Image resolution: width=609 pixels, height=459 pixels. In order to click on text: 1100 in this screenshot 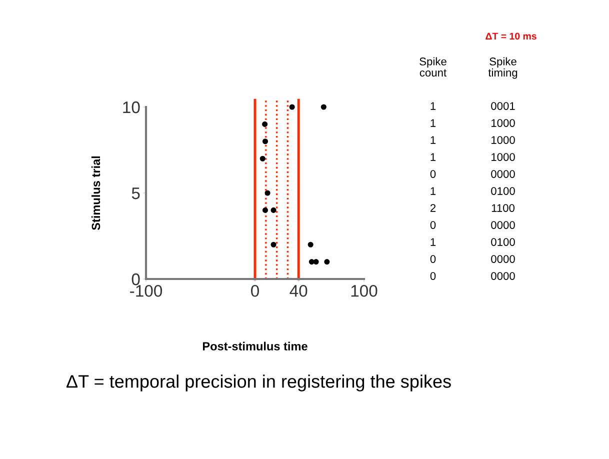, I will do `click(503, 208)`.